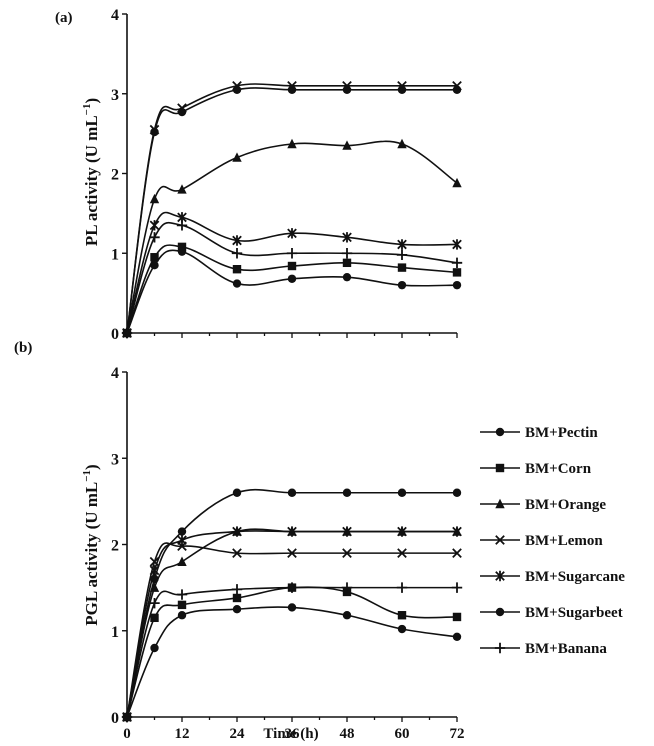 The height and width of the screenshot is (746, 654). I want to click on panel-a-y-tick-label: 4, so click(115, 15).